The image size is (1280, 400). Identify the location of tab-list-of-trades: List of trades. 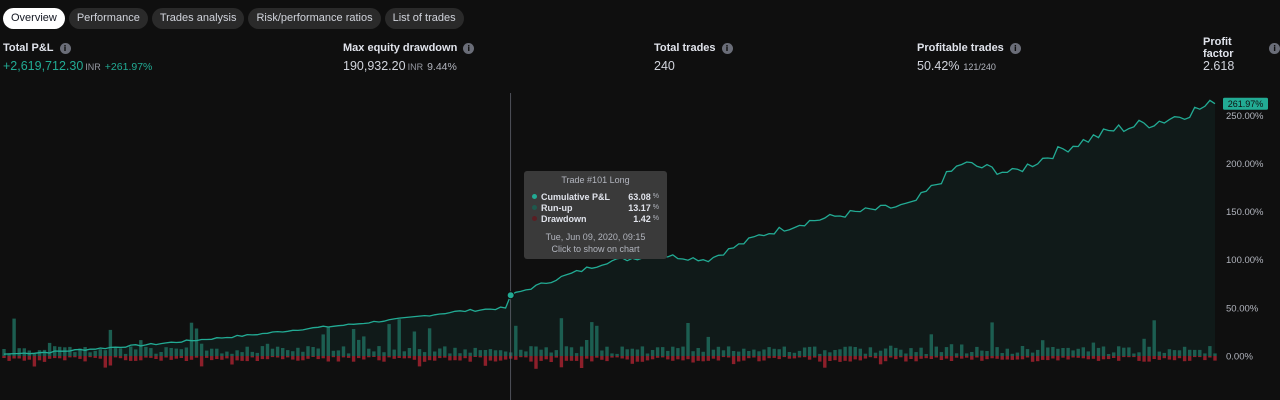
(424, 18).